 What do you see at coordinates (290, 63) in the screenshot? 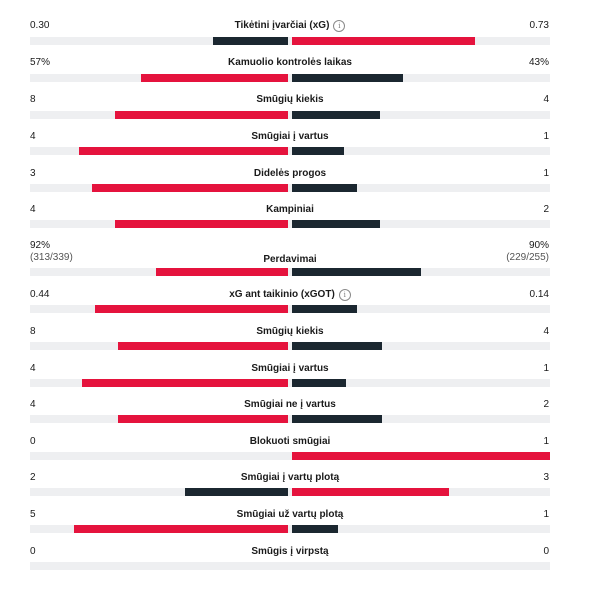
I see `stat-label: Kamuolio kontrolės laikas` at bounding box center [290, 63].